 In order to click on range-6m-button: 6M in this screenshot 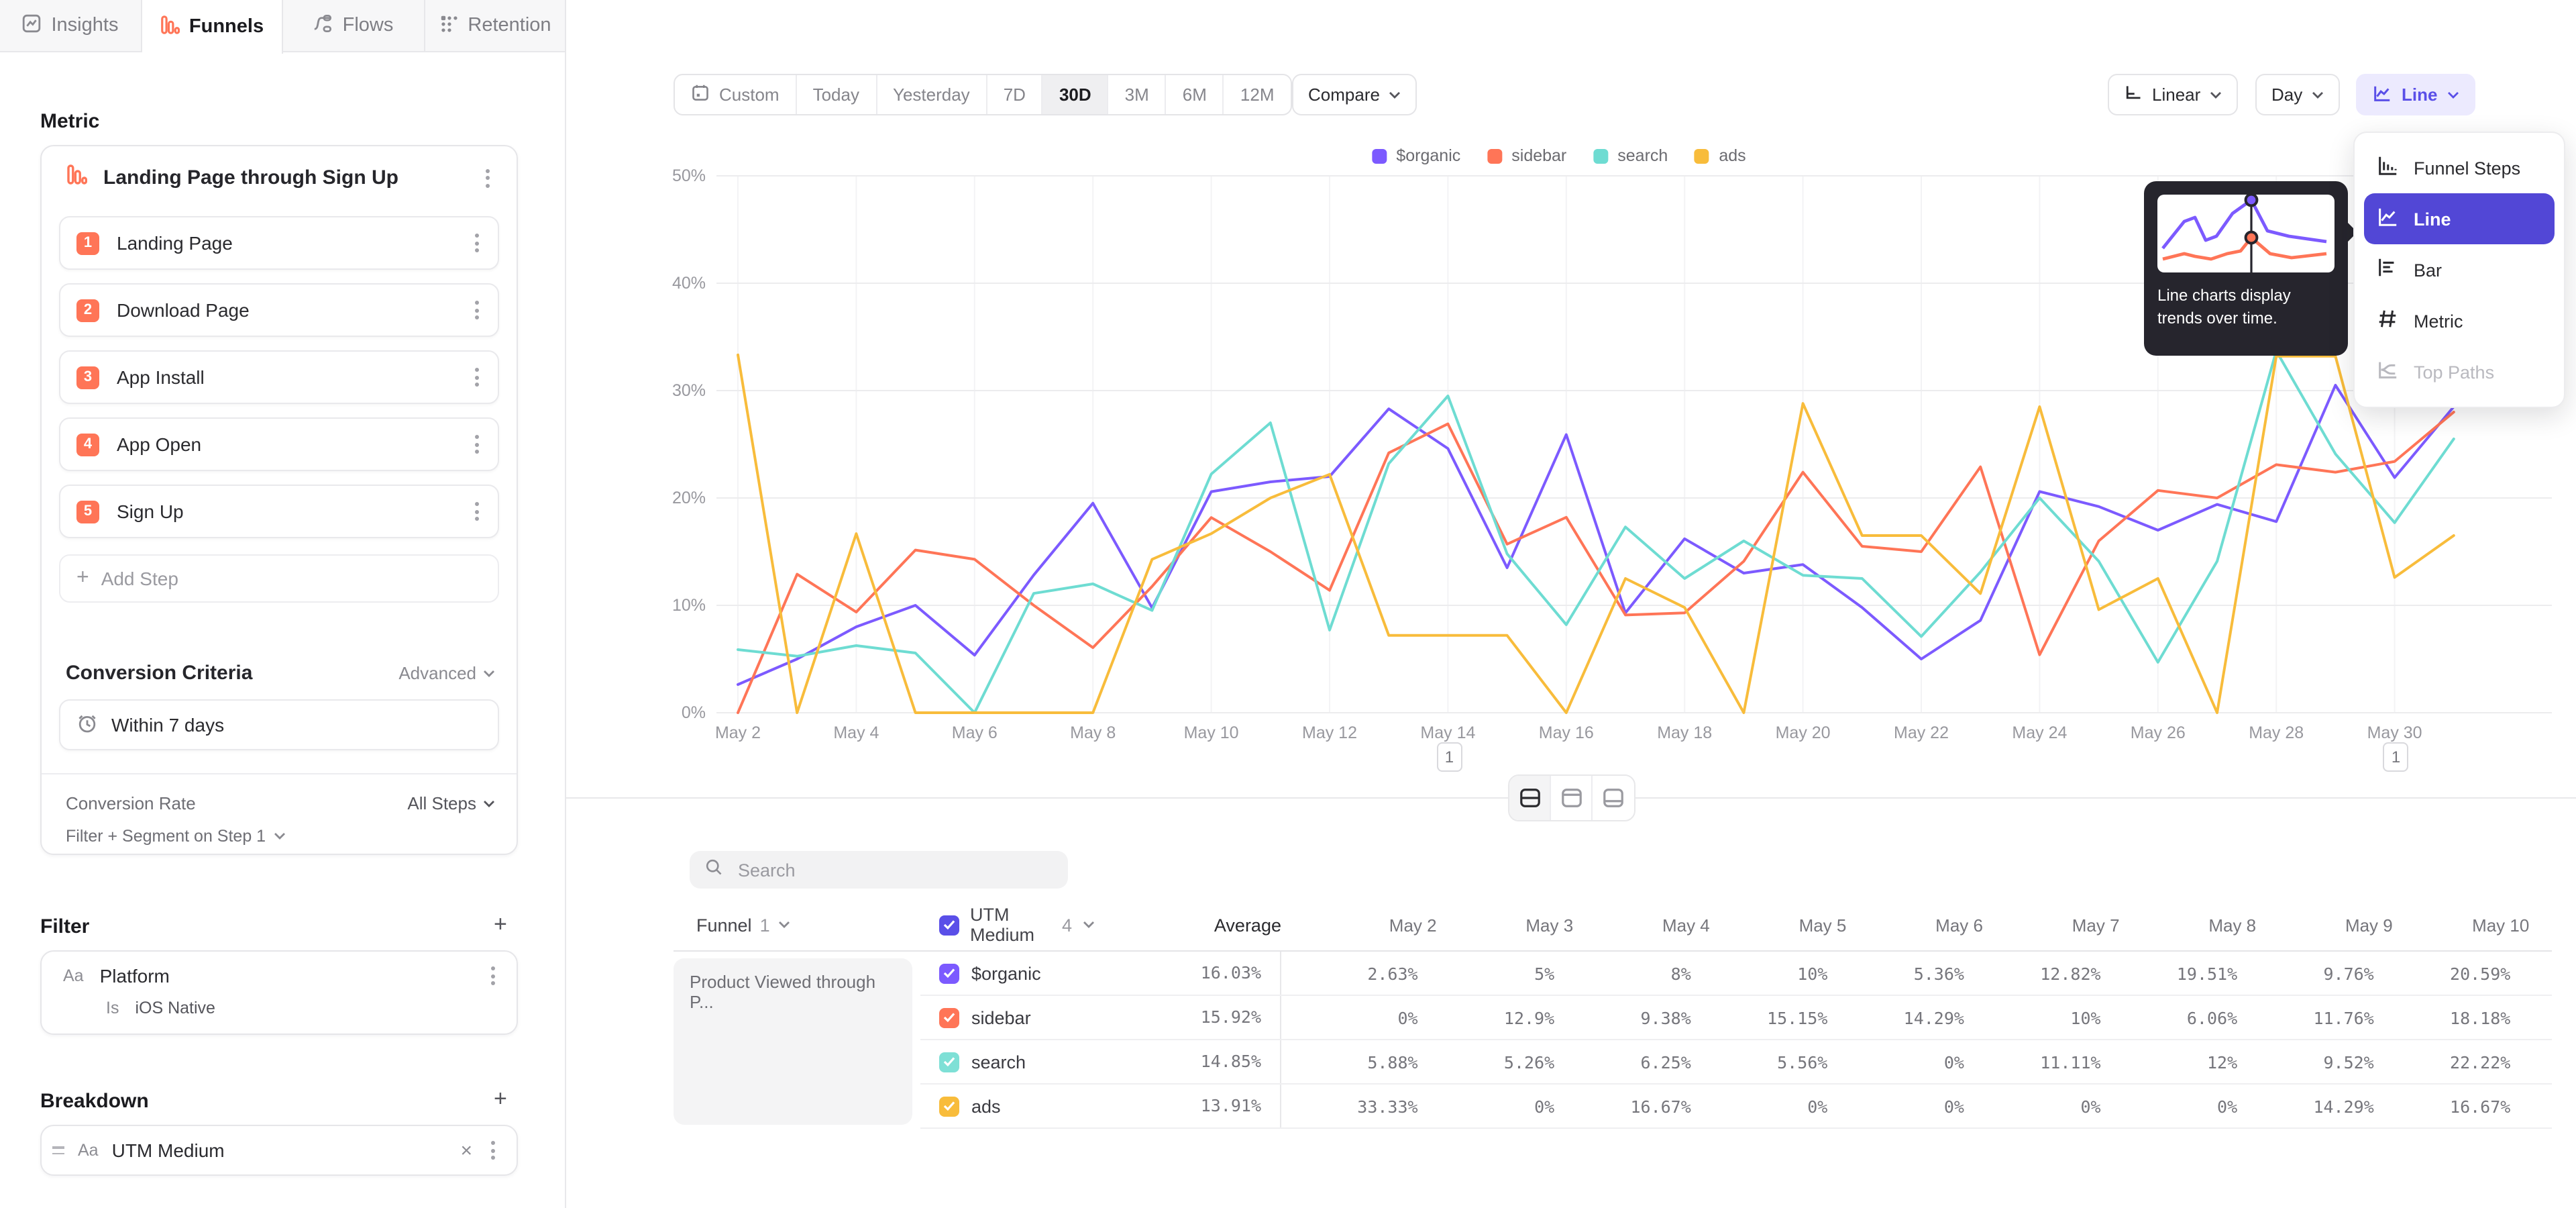, I will do `click(1195, 95)`.